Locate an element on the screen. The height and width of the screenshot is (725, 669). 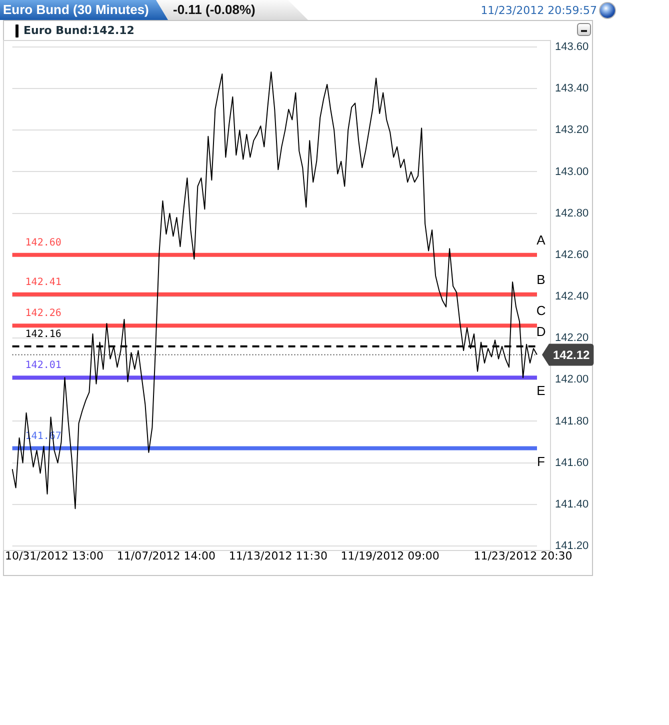
y-tick-label: 143.20 is located at coordinates (572, 130).